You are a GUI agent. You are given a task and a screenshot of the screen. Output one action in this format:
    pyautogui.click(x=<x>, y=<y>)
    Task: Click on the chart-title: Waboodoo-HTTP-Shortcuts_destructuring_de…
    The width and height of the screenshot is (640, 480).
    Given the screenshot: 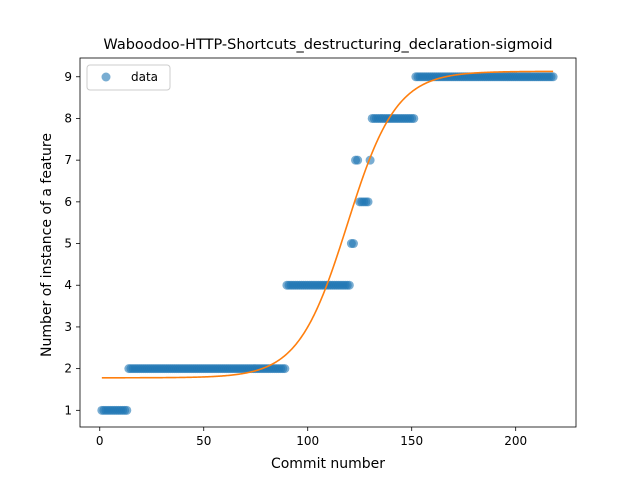 What is the action you would take?
    pyautogui.click(x=327, y=45)
    